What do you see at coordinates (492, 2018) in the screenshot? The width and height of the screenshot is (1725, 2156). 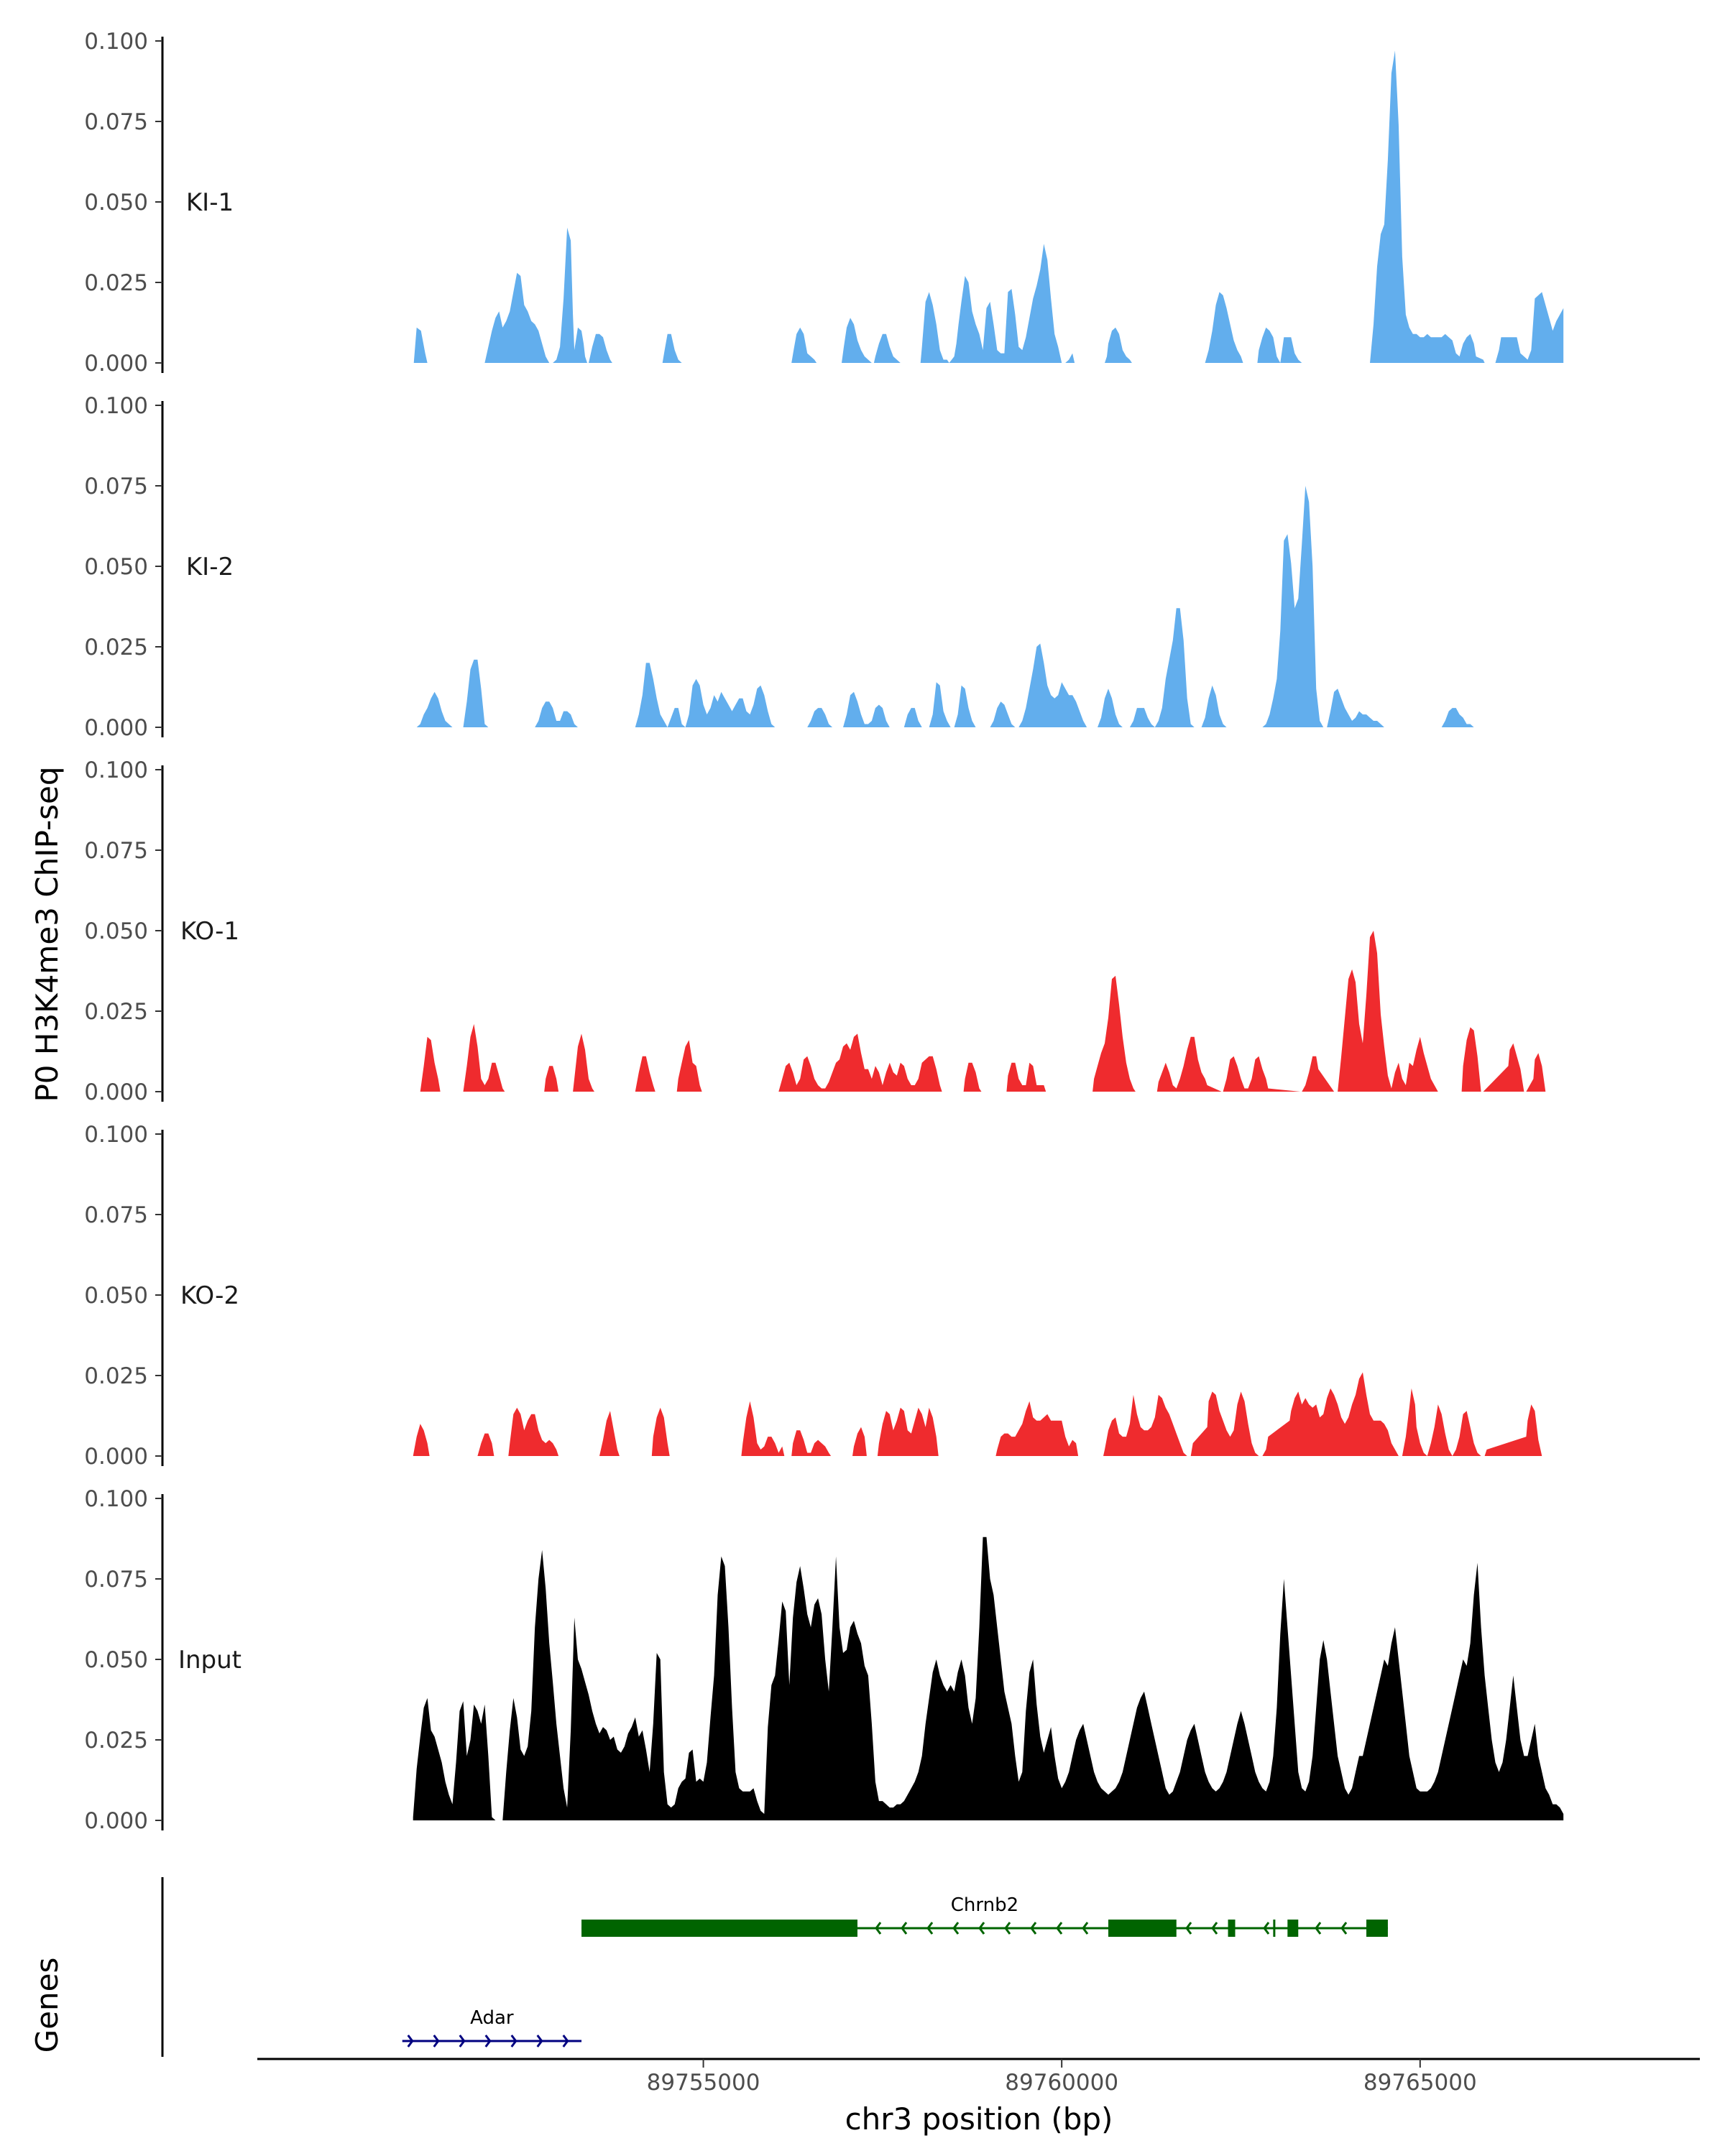 I see `gene-label: Adar` at bounding box center [492, 2018].